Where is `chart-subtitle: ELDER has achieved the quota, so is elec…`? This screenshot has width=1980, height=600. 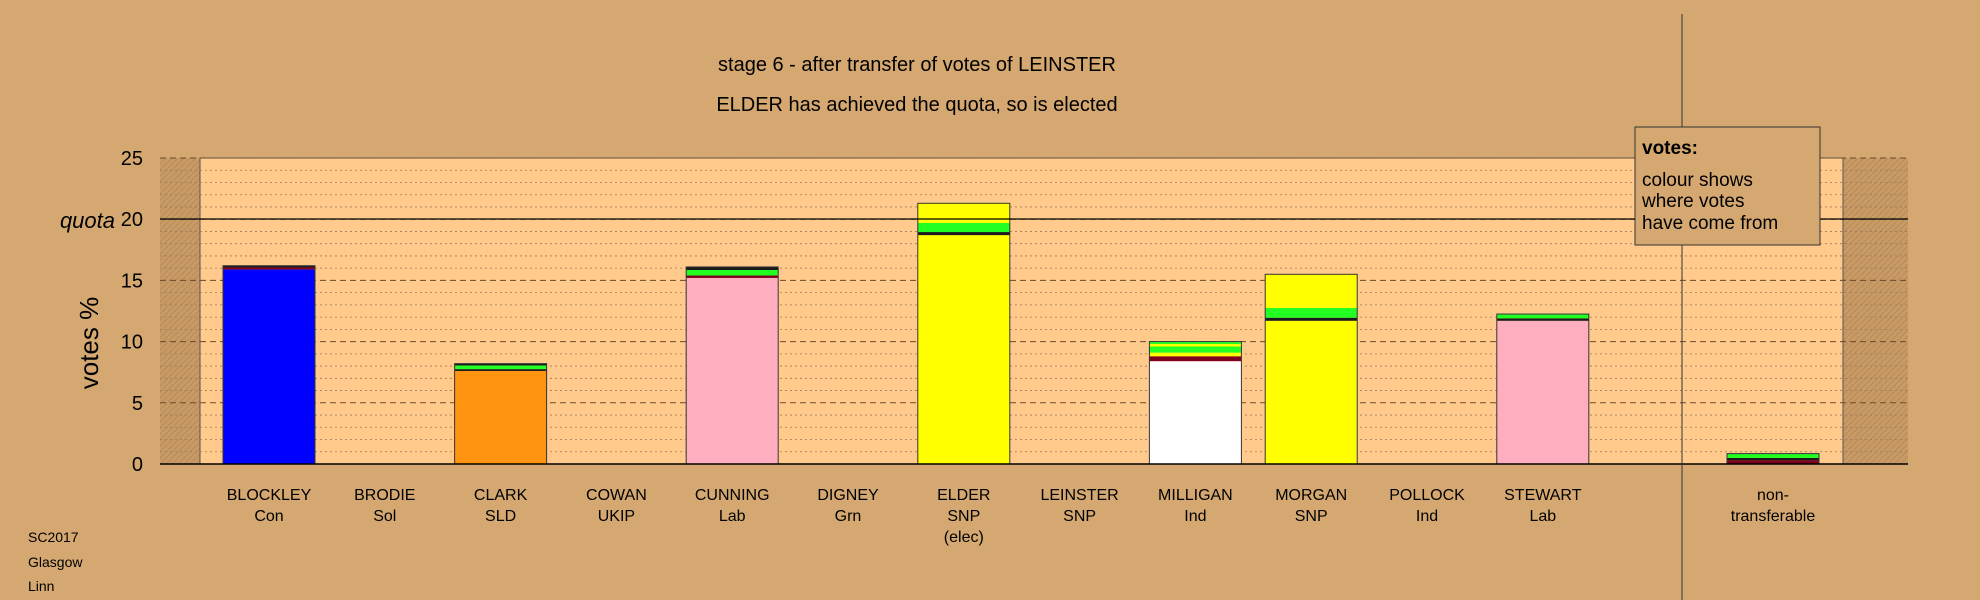 chart-subtitle: ELDER has achieved the quota, so is elec… is located at coordinates (916, 105).